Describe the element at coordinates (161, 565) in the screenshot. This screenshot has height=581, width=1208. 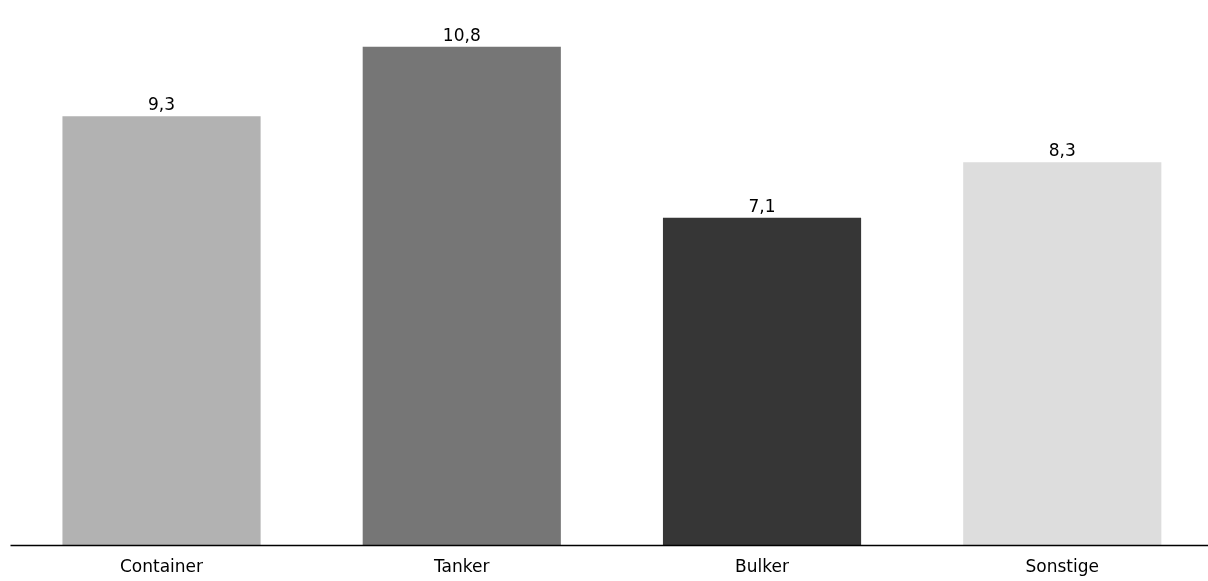
I see `x-tick-label: Container` at that location.